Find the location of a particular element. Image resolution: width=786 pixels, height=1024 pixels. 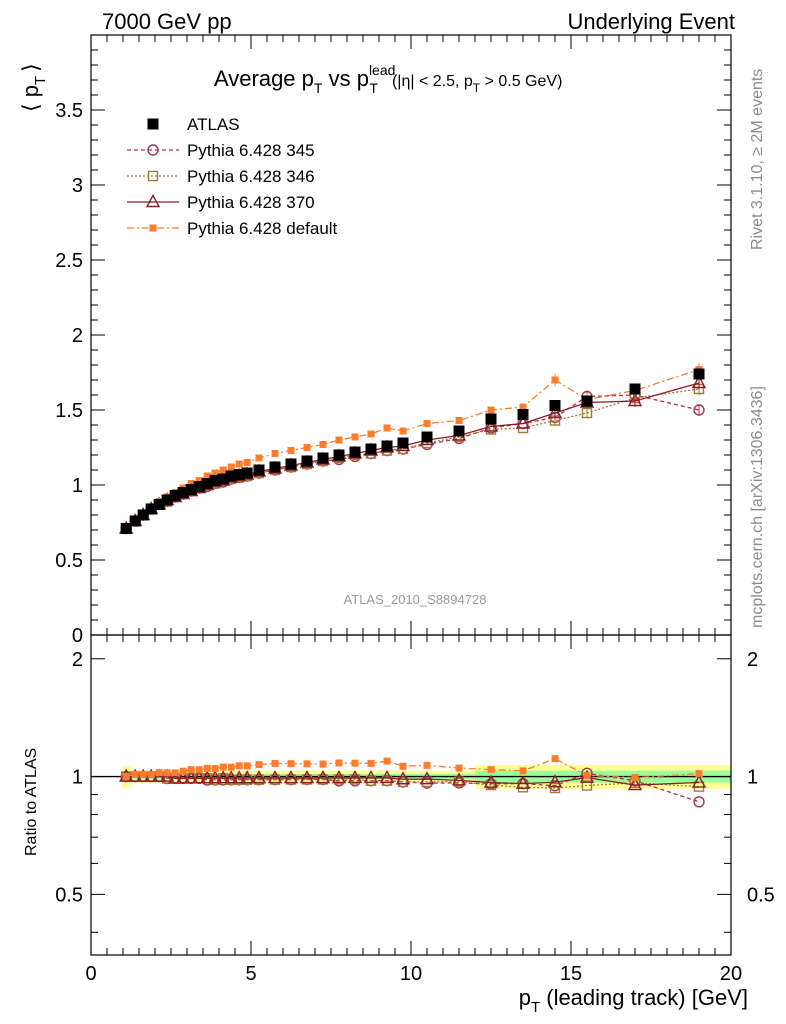

y-tick-label: 1 is located at coordinates (77, 486).